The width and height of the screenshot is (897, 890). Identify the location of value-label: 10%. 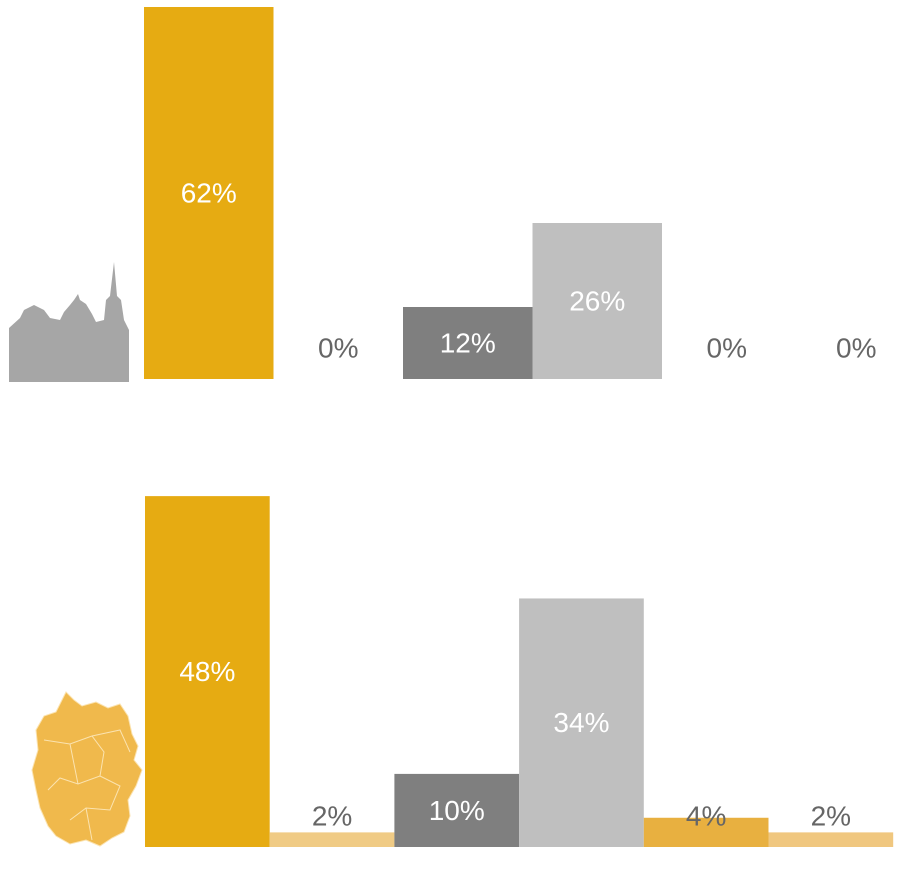
(457, 810).